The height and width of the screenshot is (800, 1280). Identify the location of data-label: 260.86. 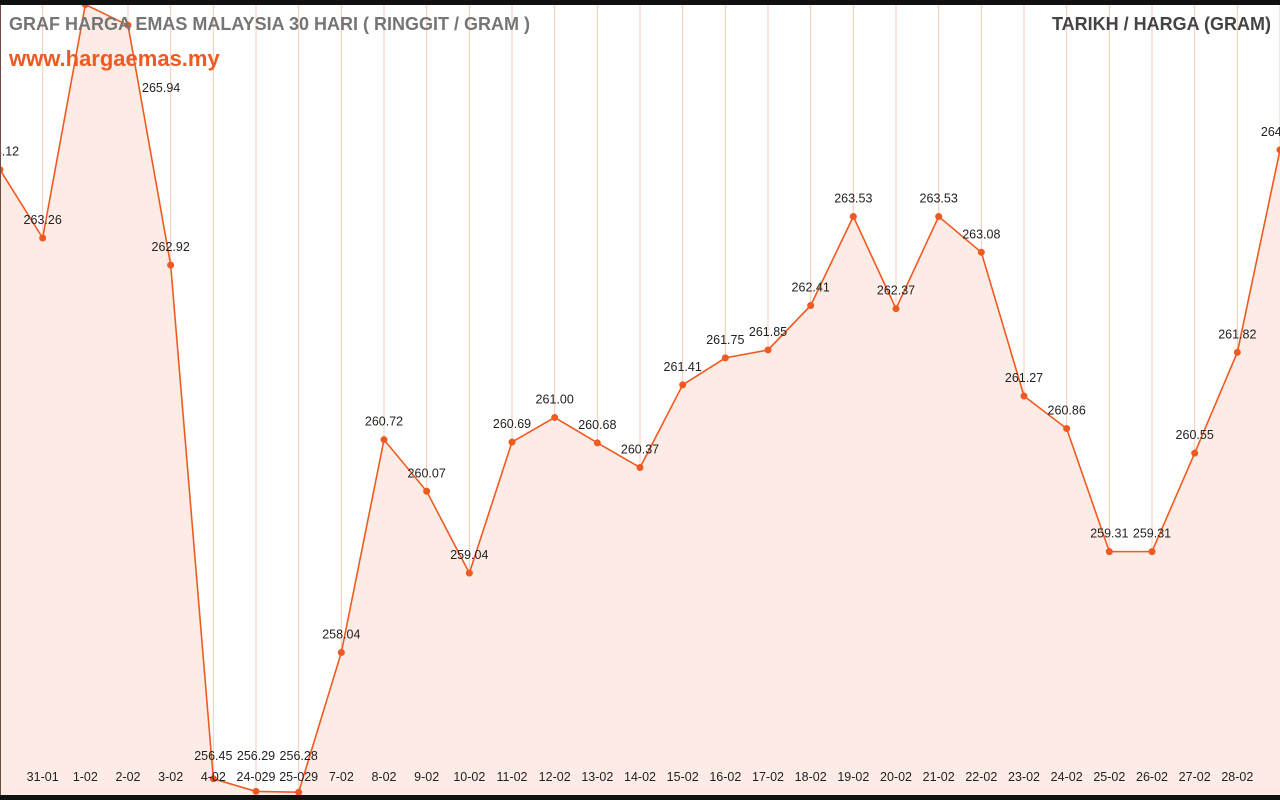
(1067, 411).